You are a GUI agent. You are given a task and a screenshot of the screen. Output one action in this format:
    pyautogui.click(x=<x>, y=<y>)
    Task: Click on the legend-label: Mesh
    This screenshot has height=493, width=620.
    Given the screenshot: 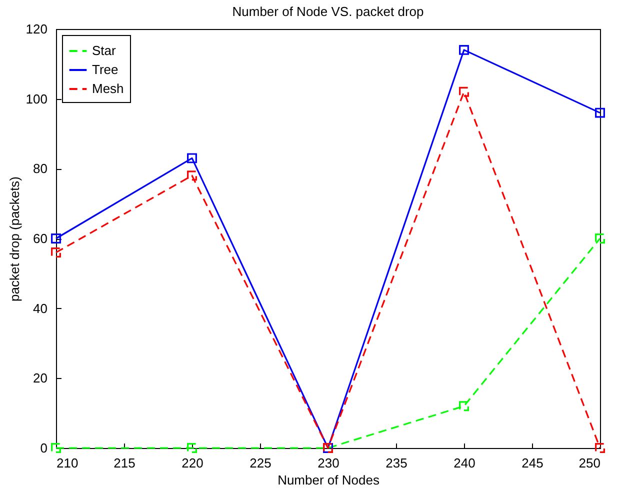 What is the action you would take?
    pyautogui.click(x=108, y=88)
    